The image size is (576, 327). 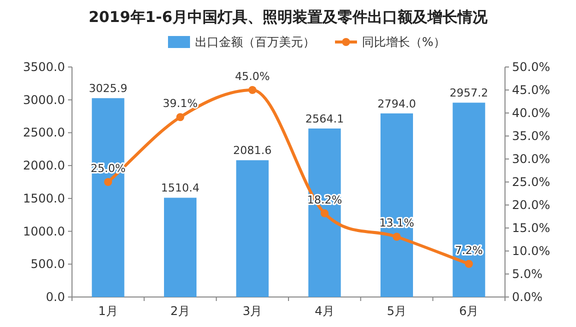 I want to click on y2-tick-label: 15.0%, so click(x=531, y=228).